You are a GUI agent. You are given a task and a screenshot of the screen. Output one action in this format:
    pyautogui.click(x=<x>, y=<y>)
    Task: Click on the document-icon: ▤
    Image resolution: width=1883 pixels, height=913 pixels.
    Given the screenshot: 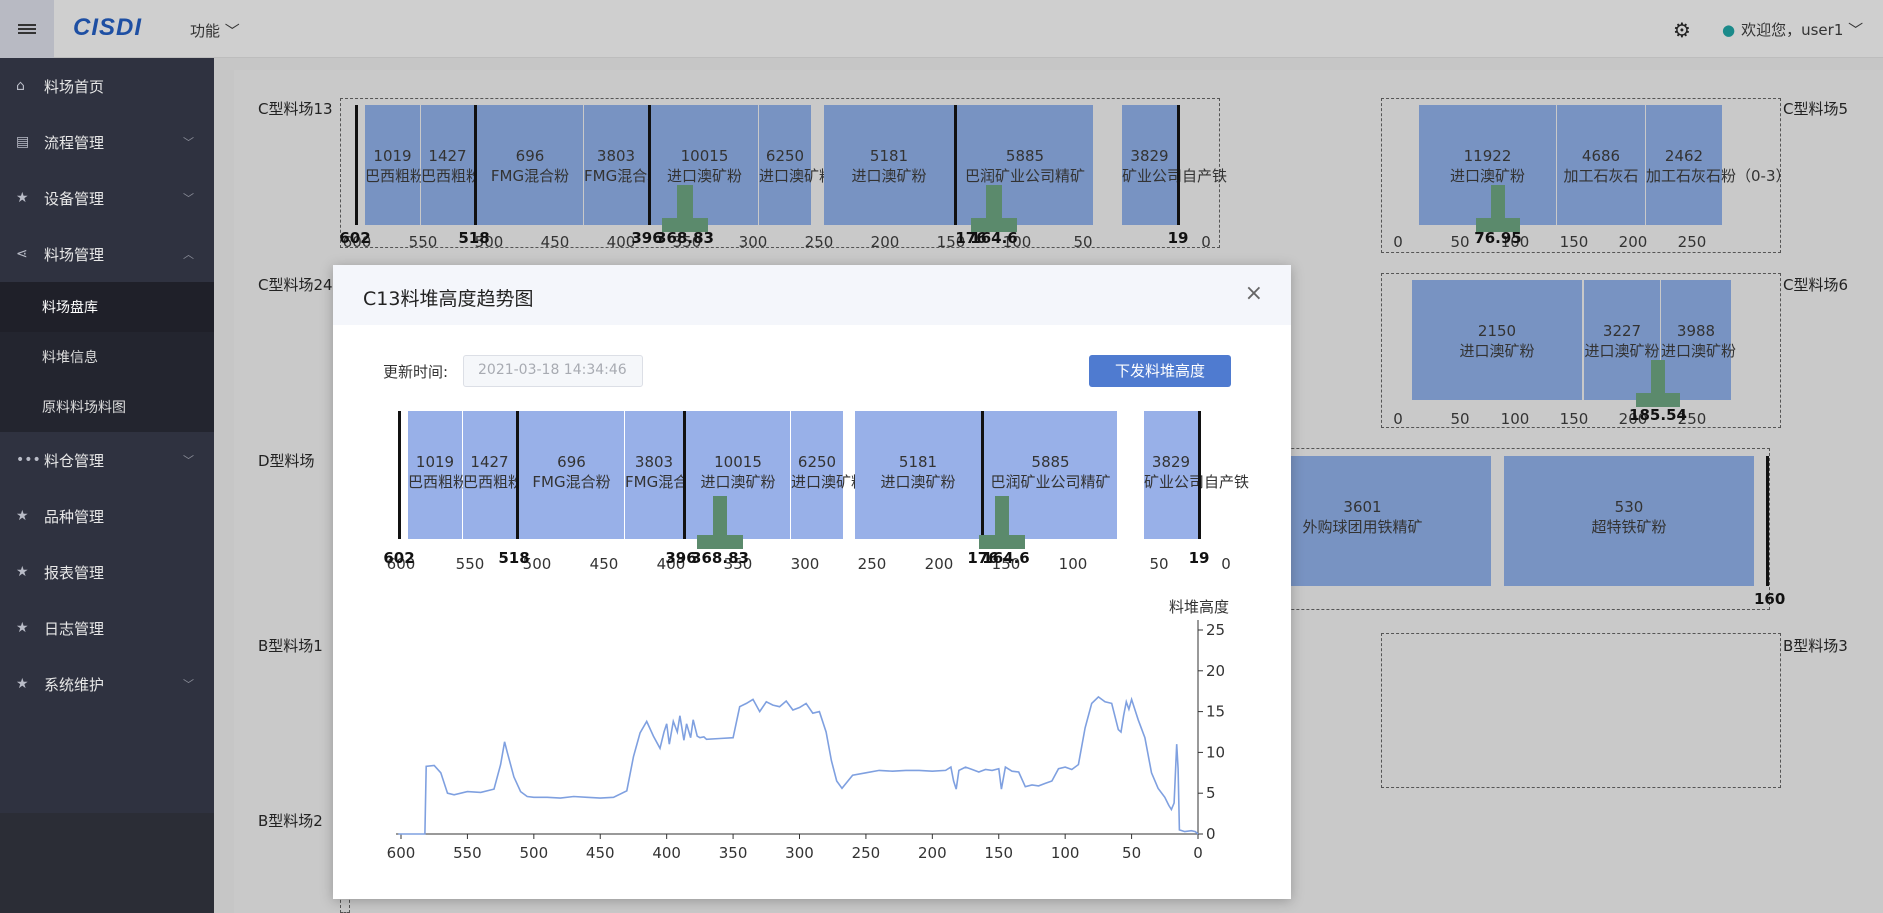 What is the action you would take?
    pyautogui.click(x=23, y=142)
    